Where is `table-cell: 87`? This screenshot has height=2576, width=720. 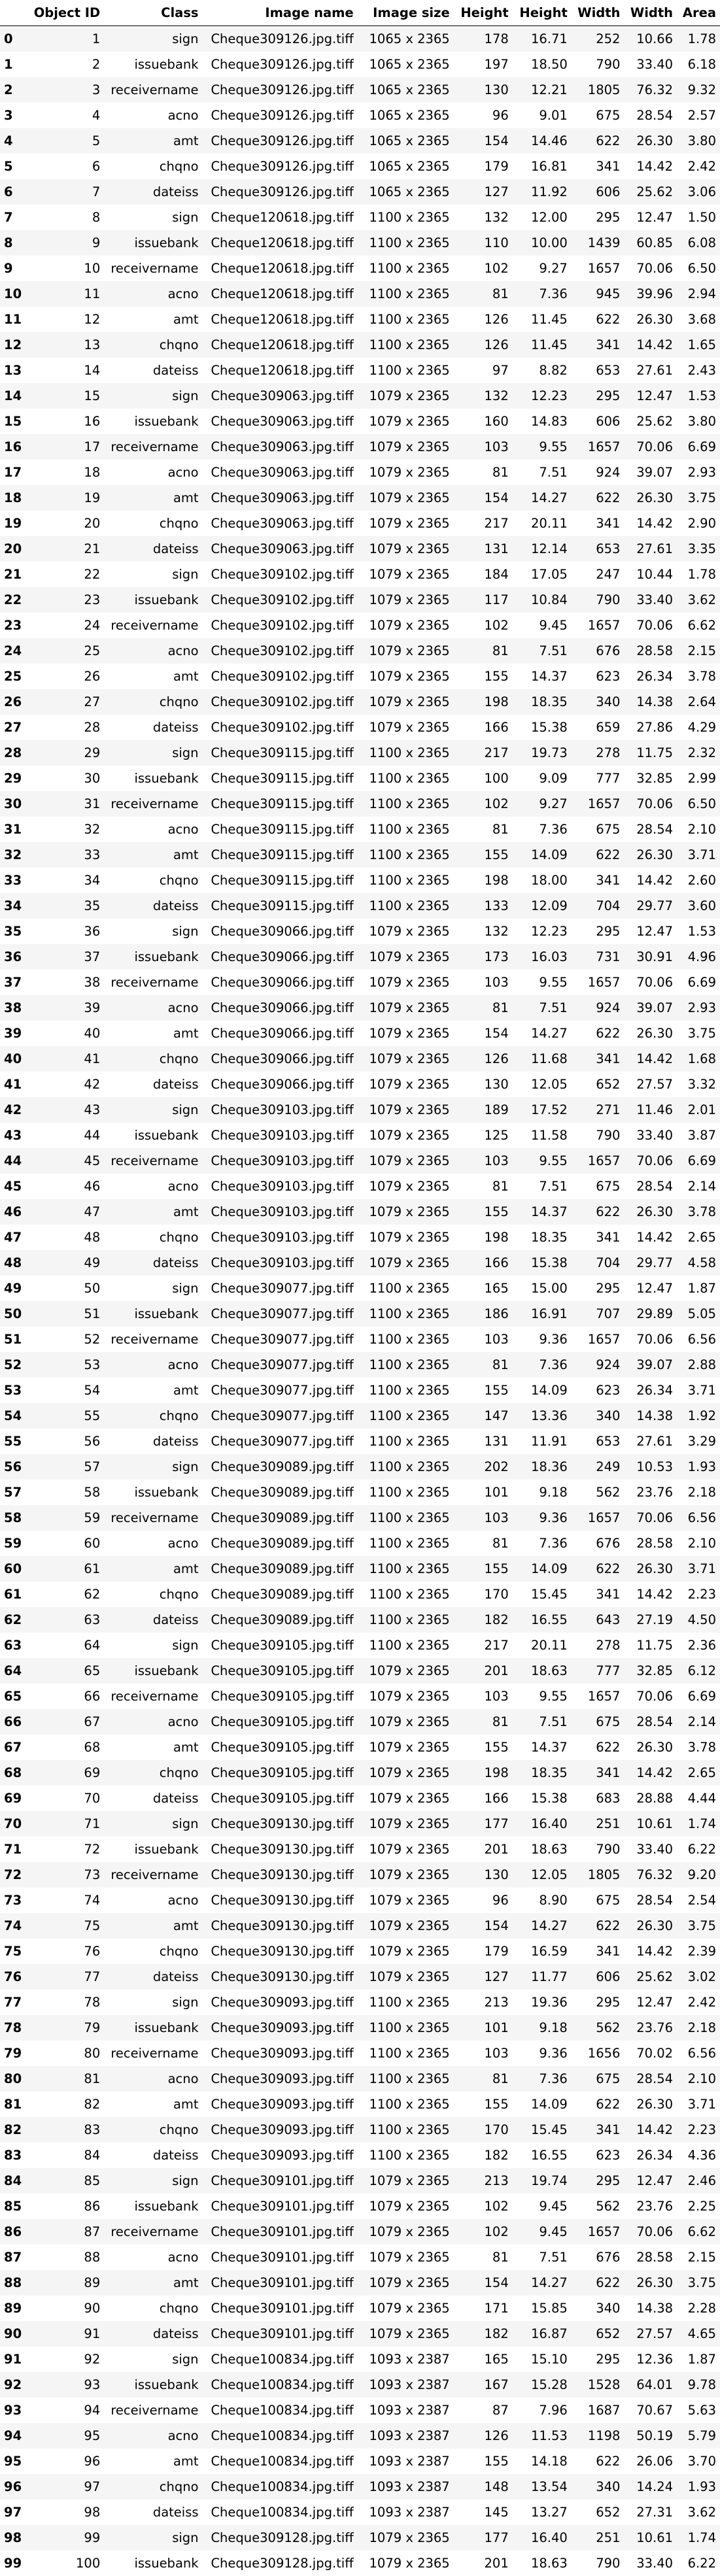
table-cell: 87 is located at coordinates (483, 2410).